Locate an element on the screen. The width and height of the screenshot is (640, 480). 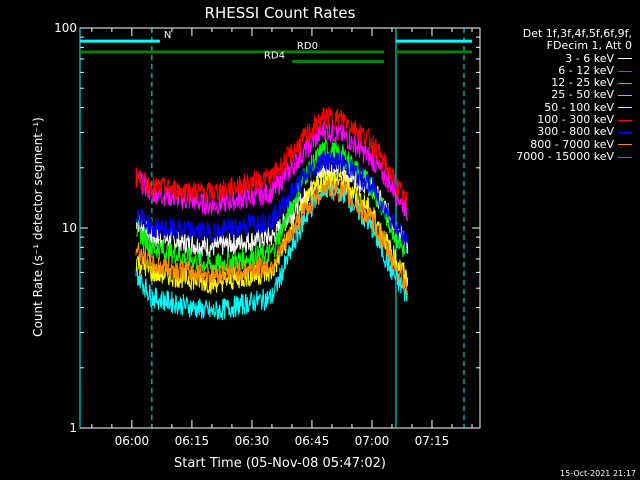
legend-label: 25 - 50 keV is located at coordinates (582, 95).